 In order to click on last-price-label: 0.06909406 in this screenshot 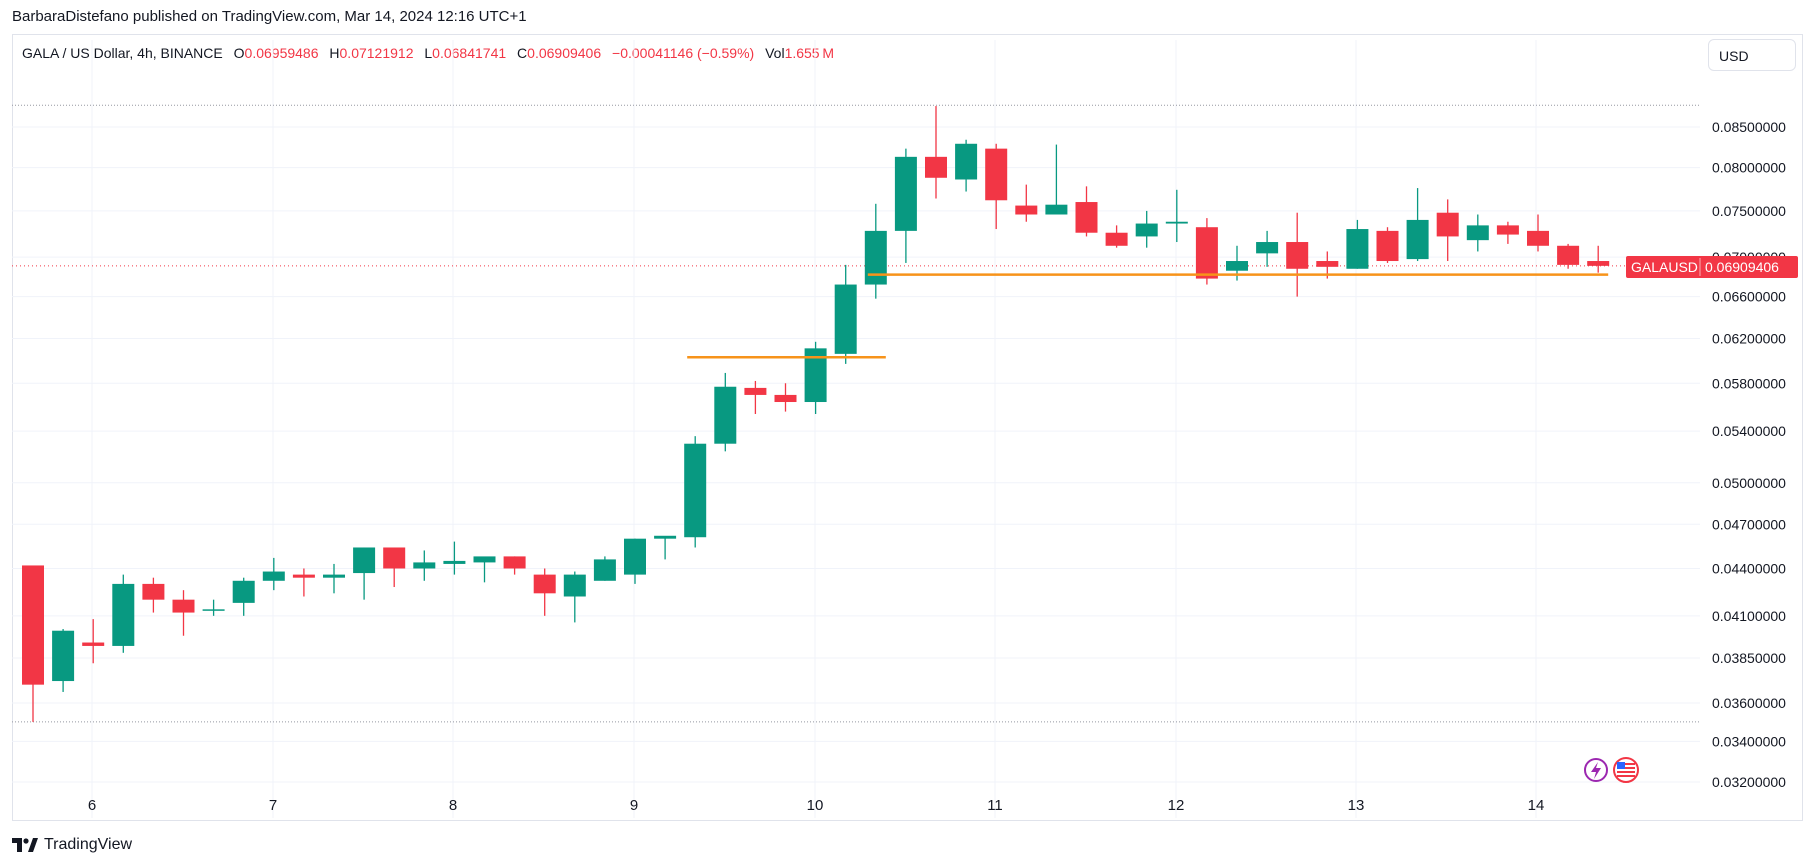, I will do `click(1742, 267)`.